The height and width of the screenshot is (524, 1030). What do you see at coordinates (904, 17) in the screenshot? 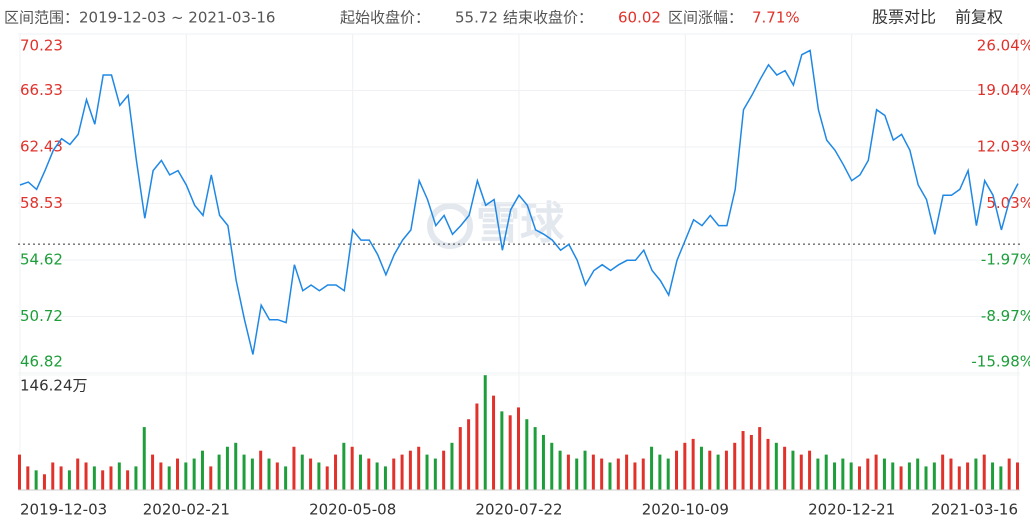
I see `compare-button: 股票对比` at bounding box center [904, 17].